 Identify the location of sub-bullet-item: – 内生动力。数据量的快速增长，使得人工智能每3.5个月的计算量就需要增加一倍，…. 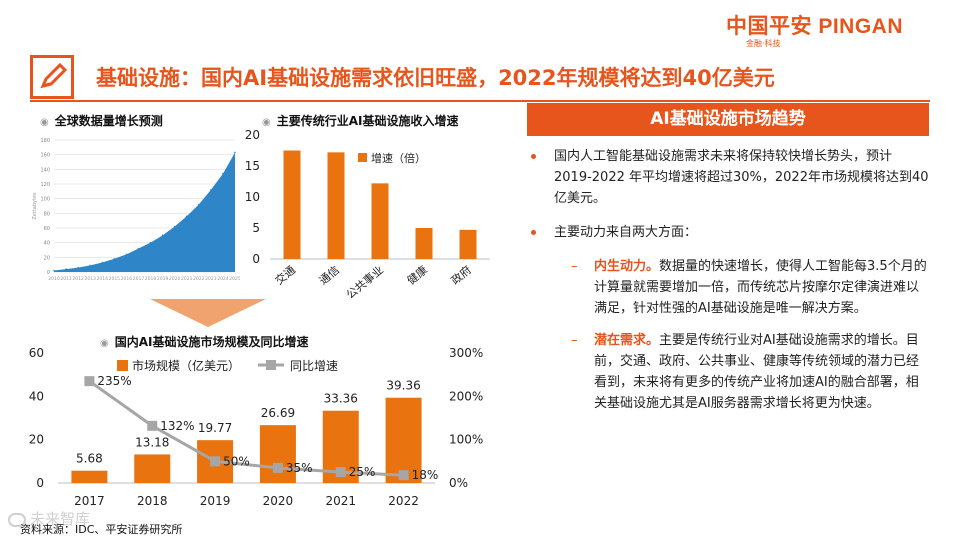
(728, 287).